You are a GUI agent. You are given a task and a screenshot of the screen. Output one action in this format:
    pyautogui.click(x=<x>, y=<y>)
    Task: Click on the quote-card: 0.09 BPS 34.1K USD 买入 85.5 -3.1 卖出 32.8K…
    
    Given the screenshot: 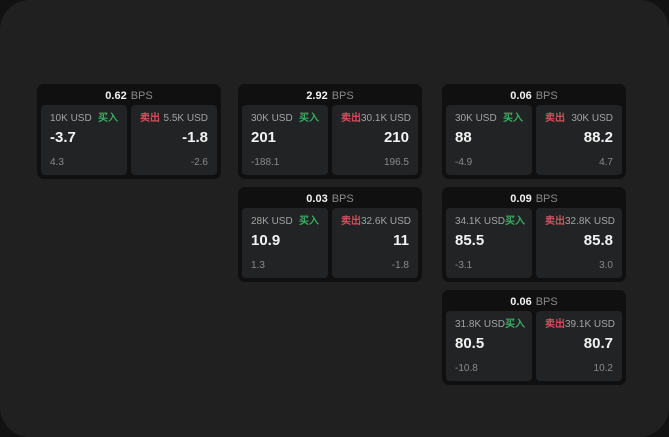 What is the action you would take?
    pyautogui.click(x=534, y=234)
    